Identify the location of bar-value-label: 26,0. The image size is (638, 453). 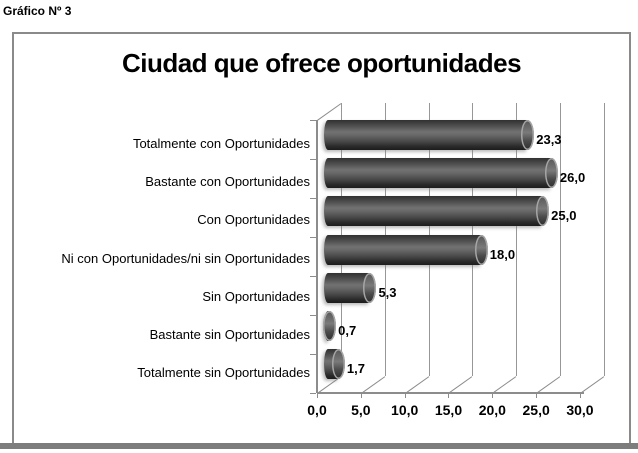
(572, 178).